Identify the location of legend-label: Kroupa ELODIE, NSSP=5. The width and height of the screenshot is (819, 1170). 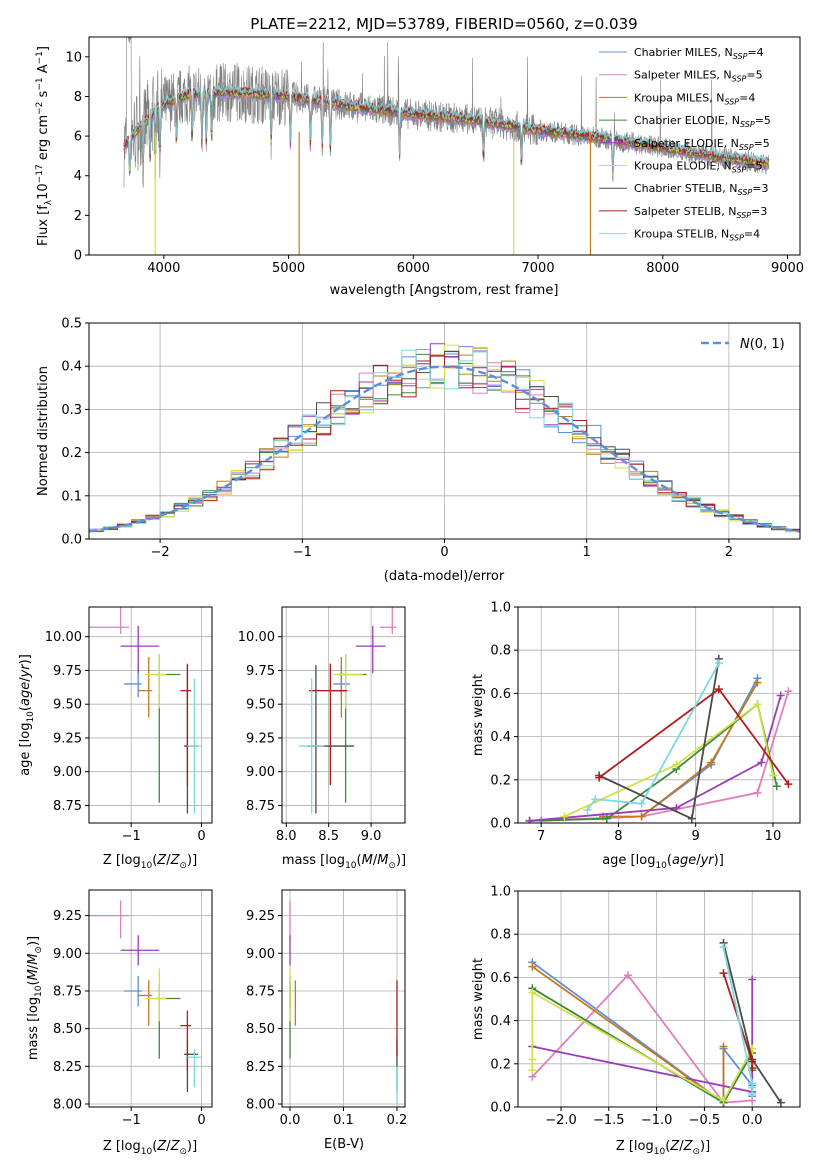
(698, 167).